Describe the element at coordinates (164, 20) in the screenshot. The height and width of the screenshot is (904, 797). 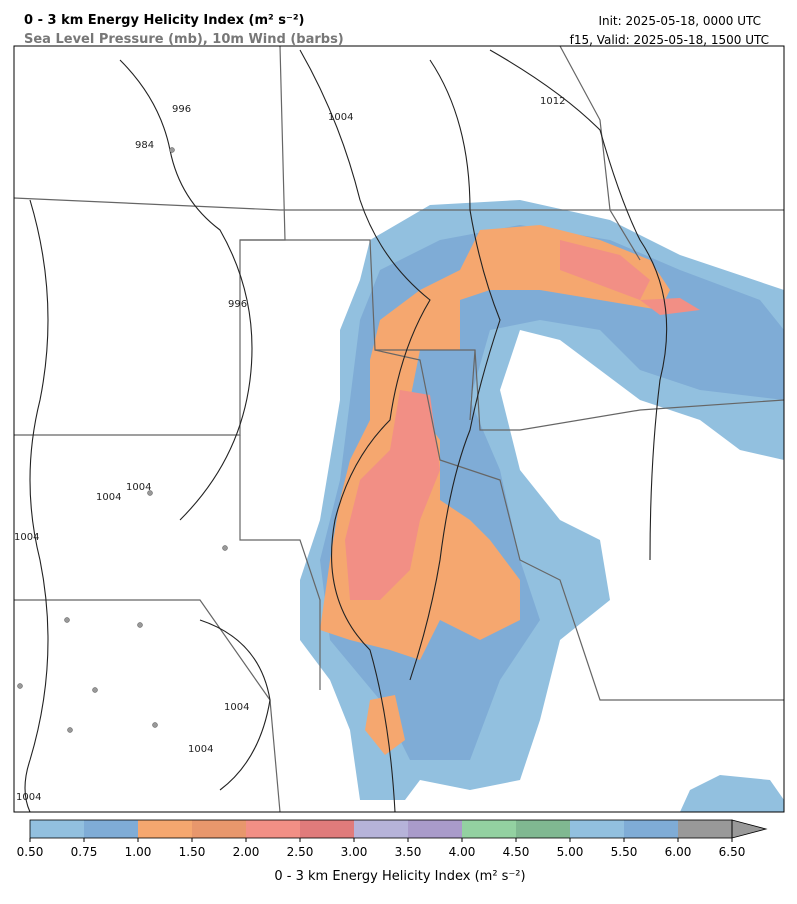
I see `title: 0 - 3 km Energy Helicity Index (m² s⁻²)` at that location.